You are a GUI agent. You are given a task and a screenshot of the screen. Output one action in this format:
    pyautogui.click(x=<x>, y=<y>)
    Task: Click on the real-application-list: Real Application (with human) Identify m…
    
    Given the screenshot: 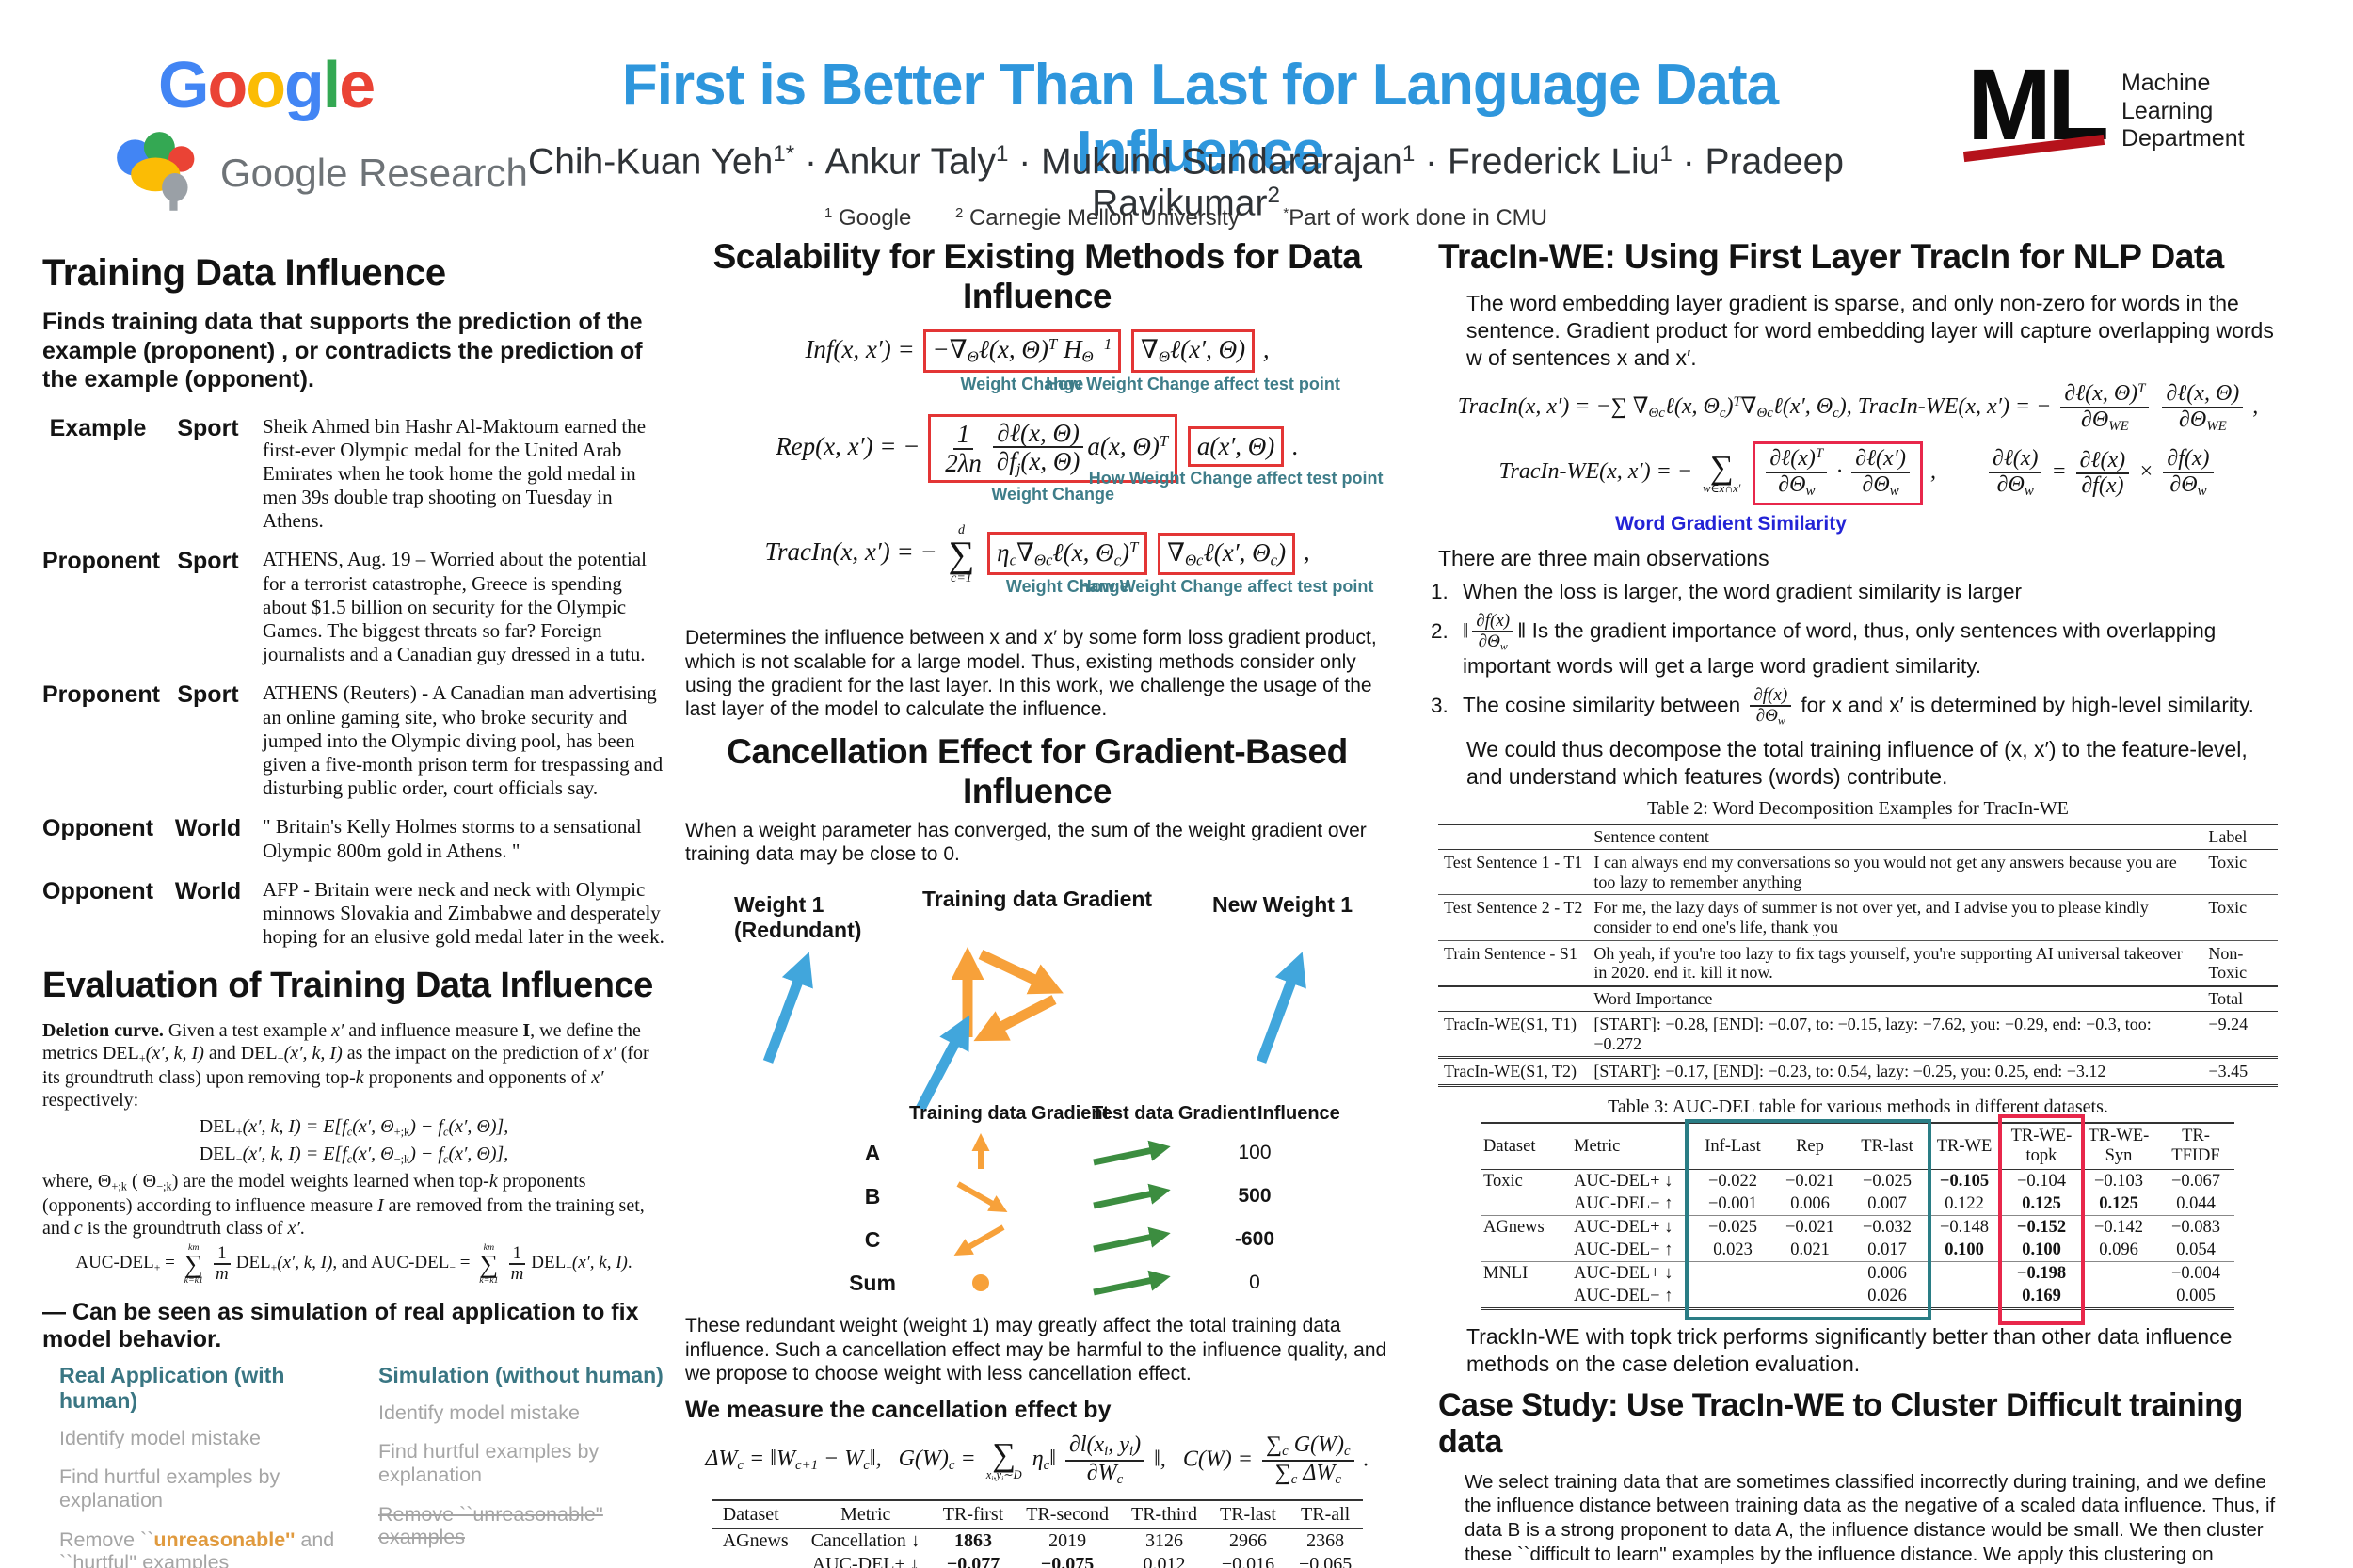 What is the action you would take?
    pyautogui.click(x=203, y=1465)
    